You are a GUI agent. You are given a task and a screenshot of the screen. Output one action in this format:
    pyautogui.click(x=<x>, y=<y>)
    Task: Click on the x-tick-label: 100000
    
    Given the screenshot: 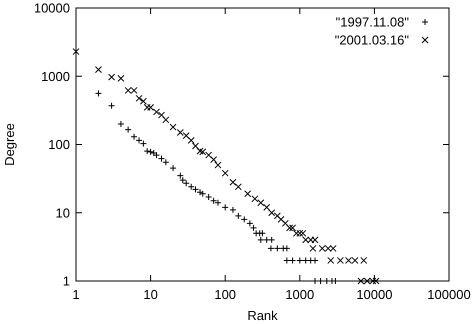 What is the action you would take?
    pyautogui.click(x=449, y=294)
    